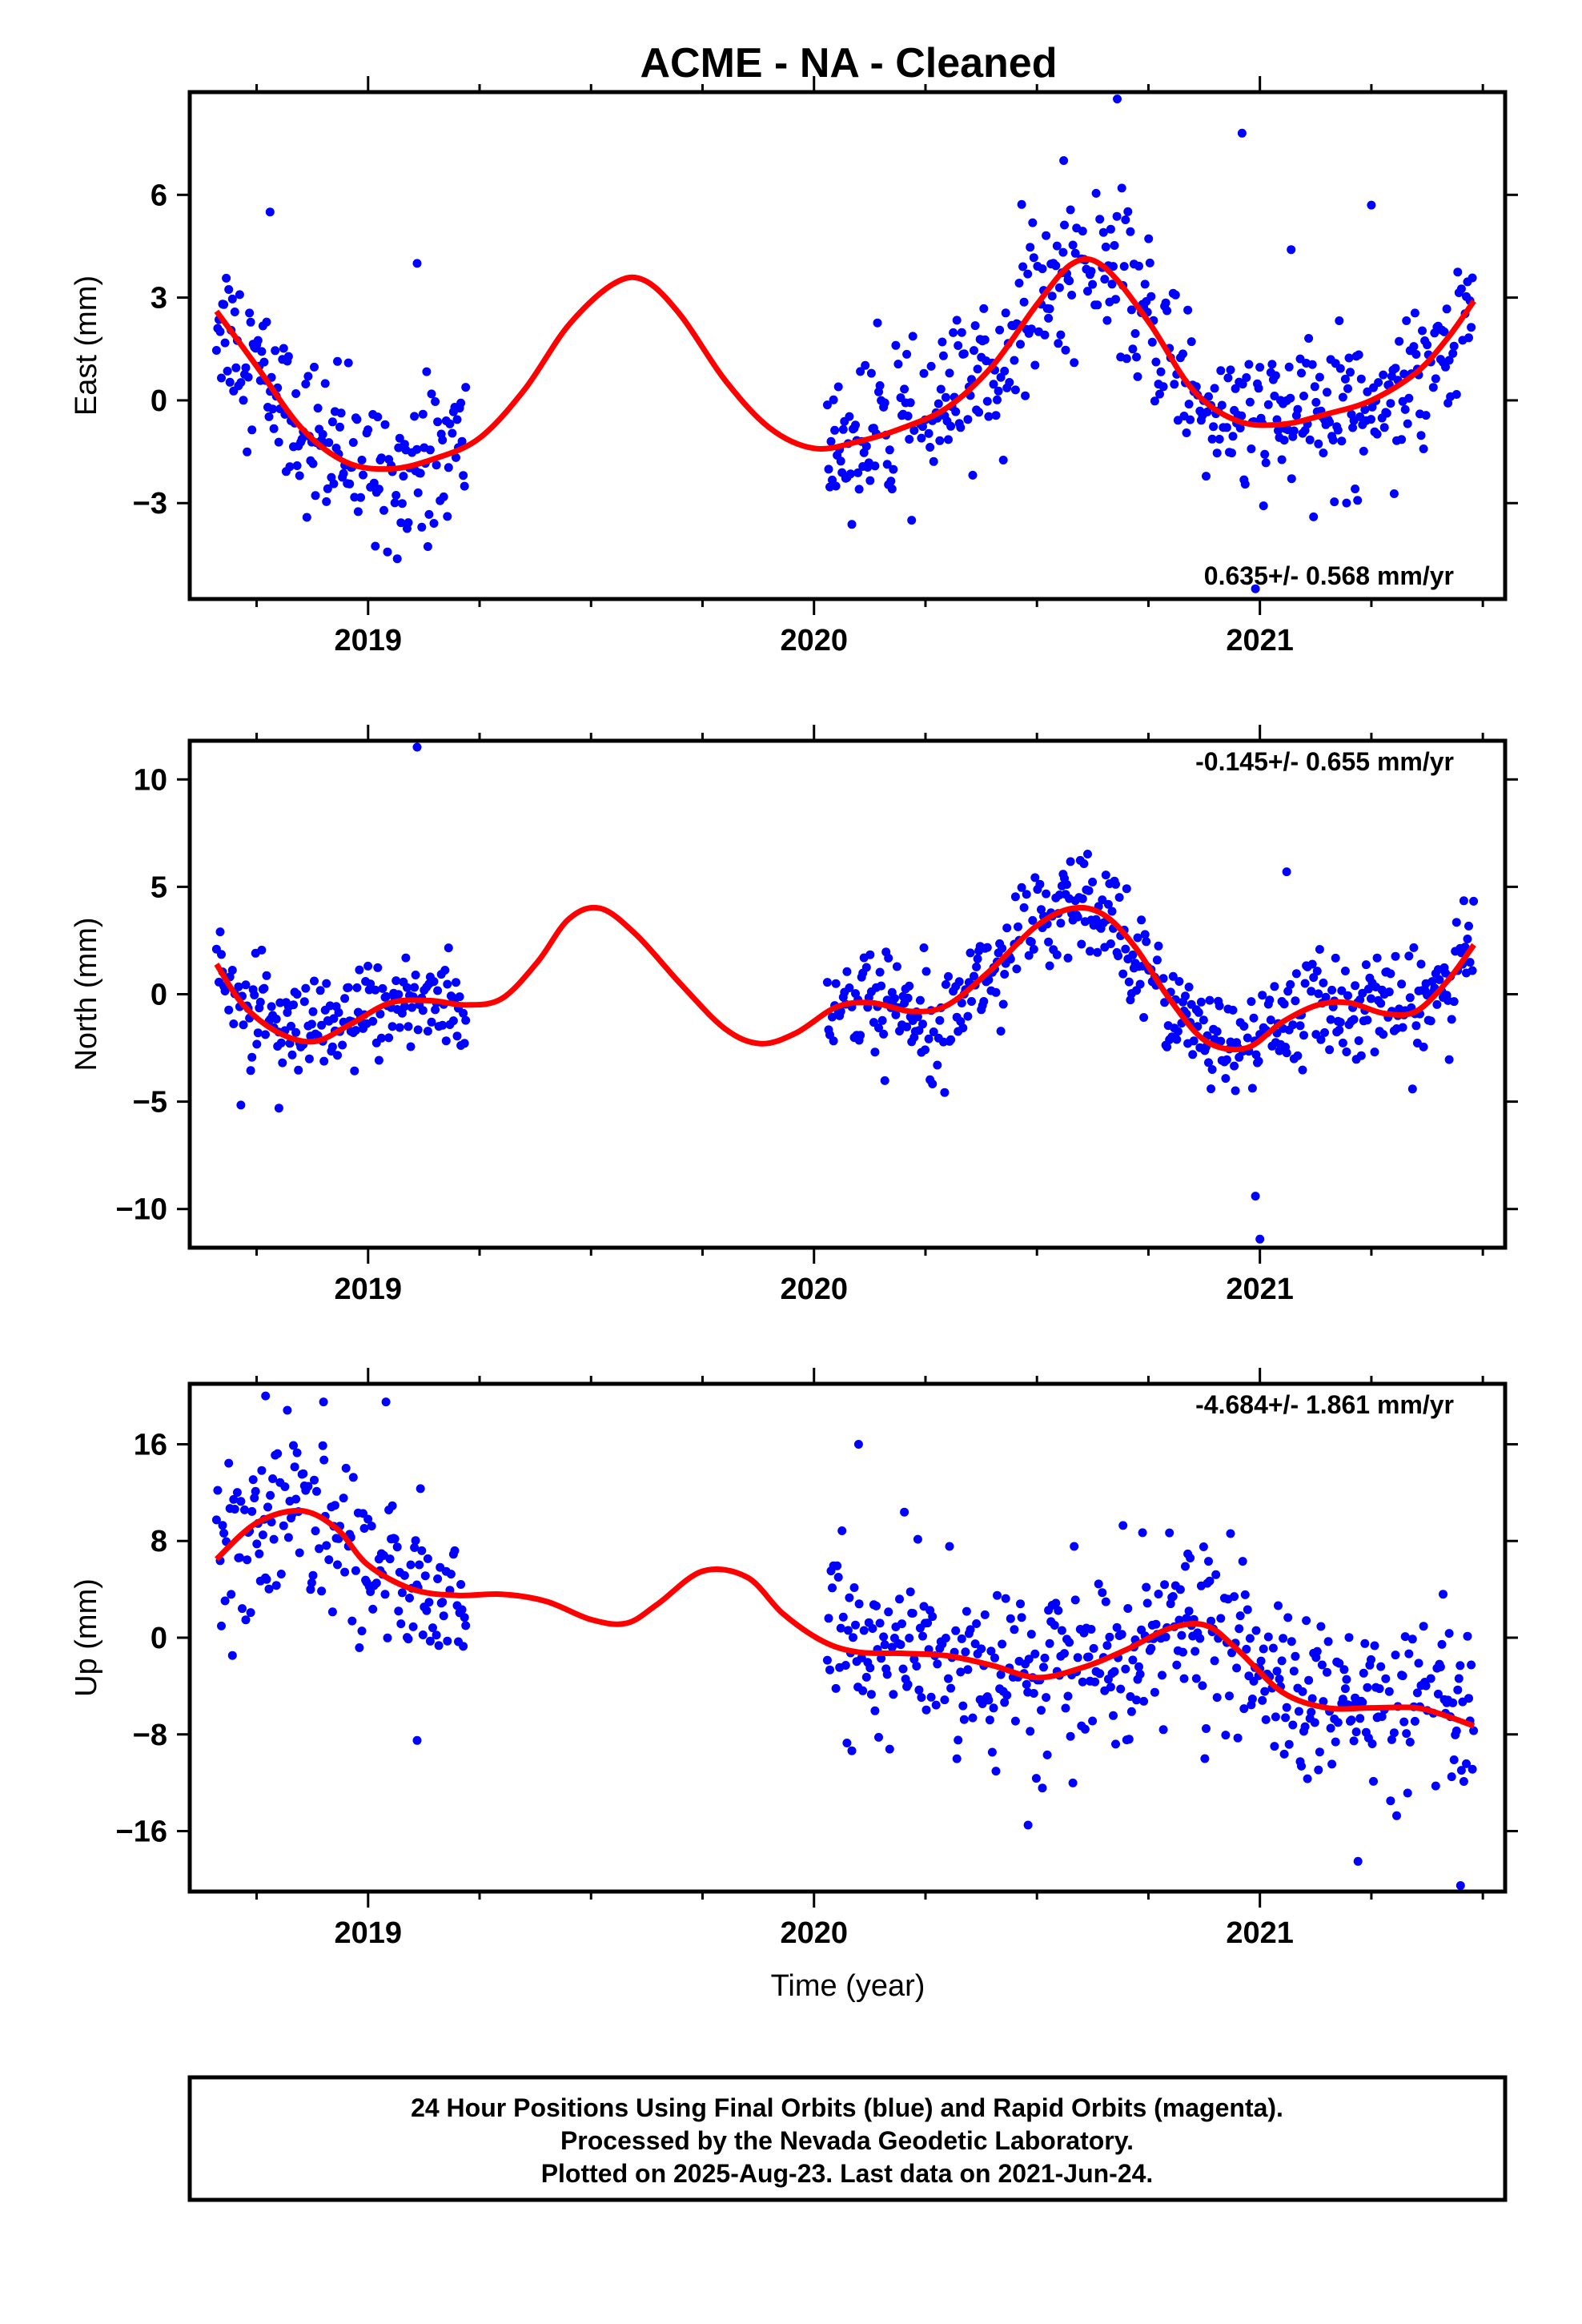 The image size is (1582, 2324). Describe the element at coordinates (369, 1289) in the screenshot. I see `x-tick-label: 2019` at that location.